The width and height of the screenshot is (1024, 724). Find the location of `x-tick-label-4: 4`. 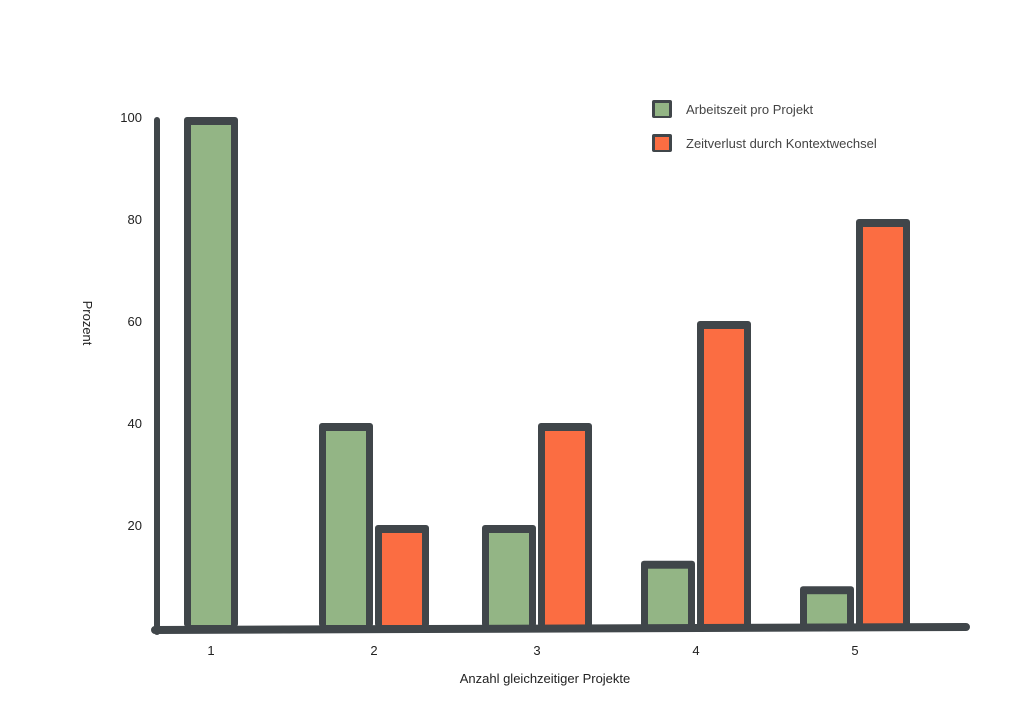

x-tick-label-4: 4 is located at coordinates (695, 650).